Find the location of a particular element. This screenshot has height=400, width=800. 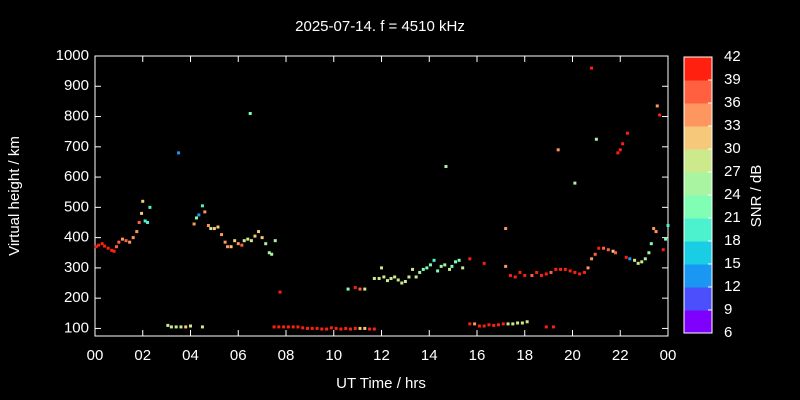

x-axis-label: UT Time / hrs is located at coordinates (381, 383).